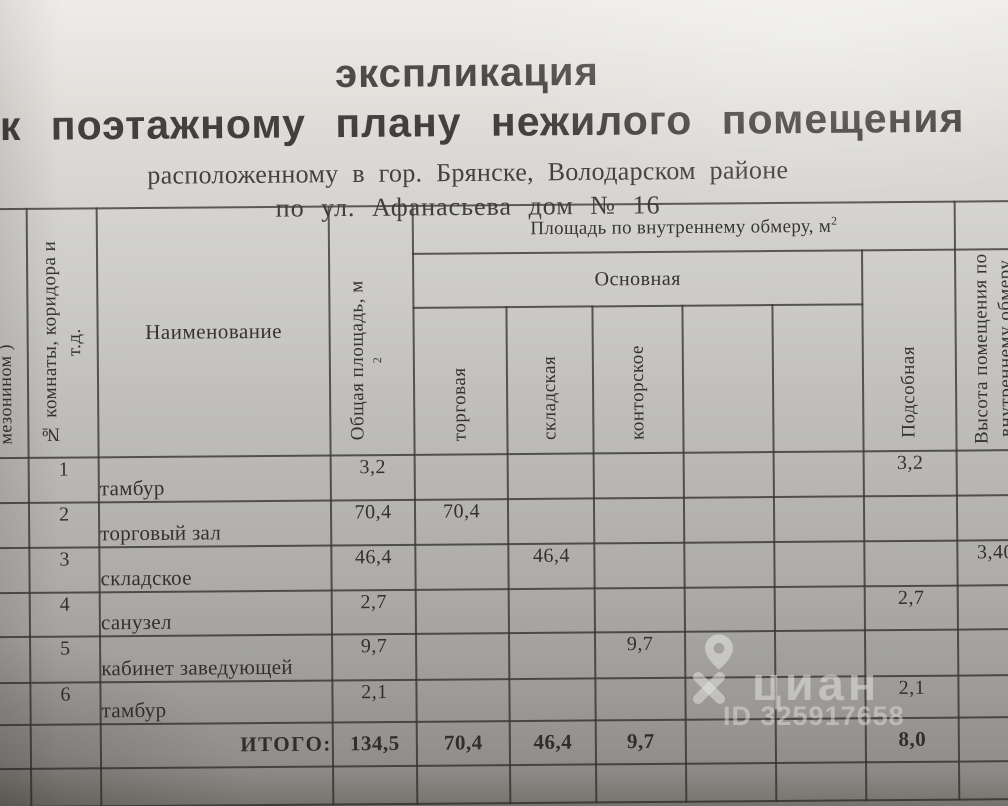 Image resolution: width=1008 pixels, height=806 pixels. What do you see at coordinates (460, 381) in the screenshot?
I see `column-header-trade: торговая` at bounding box center [460, 381].